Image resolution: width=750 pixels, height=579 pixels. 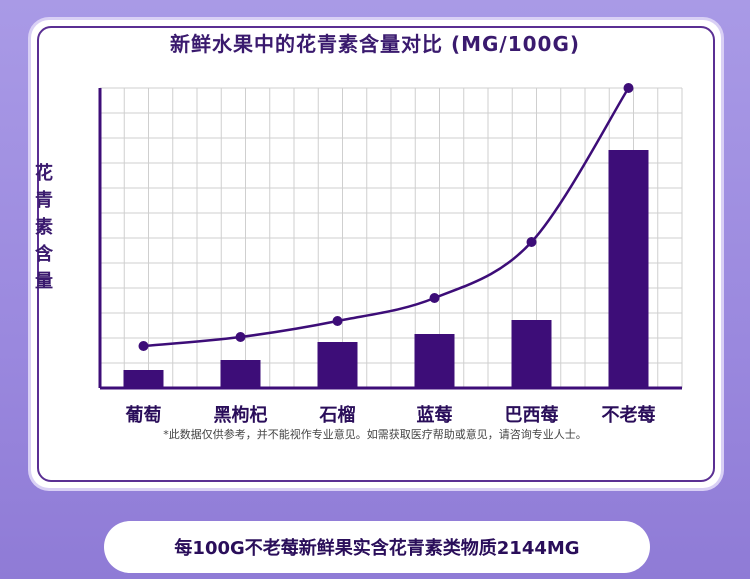 I want to click on y-axis-label-char: 花, so click(x=44, y=173).